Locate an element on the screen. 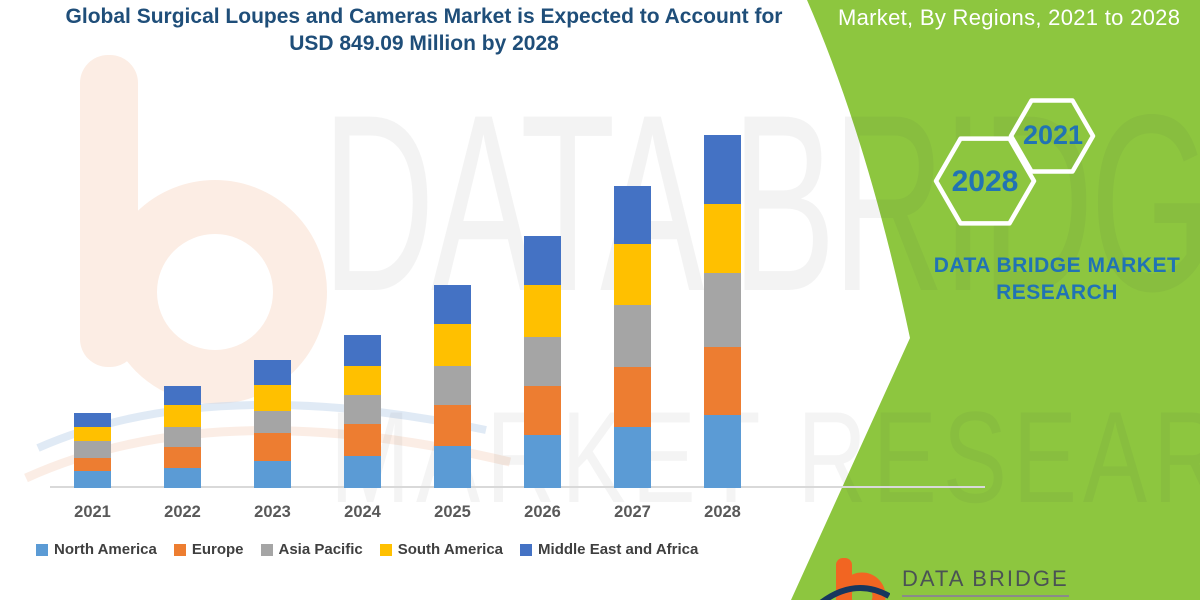 Image resolution: width=1200 pixels, height=600 pixels. hexagon-year-2028: 2028 is located at coordinates (985, 181).